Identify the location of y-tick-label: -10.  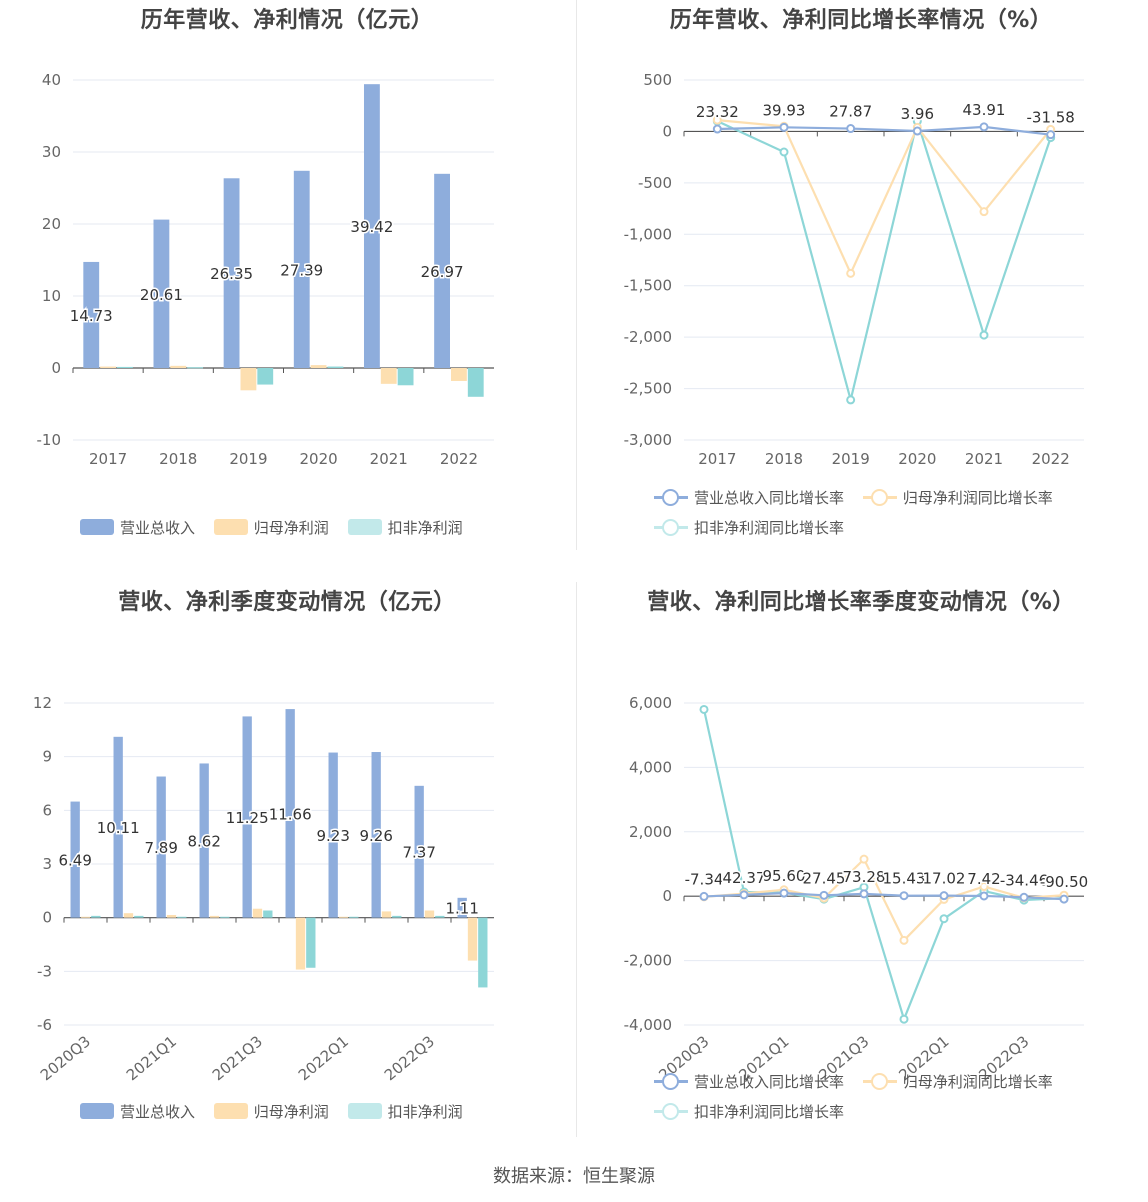
(49, 440).